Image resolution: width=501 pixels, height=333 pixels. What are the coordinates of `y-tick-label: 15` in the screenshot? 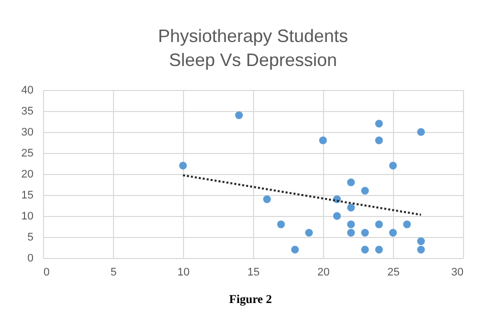 It's located at (27, 196).